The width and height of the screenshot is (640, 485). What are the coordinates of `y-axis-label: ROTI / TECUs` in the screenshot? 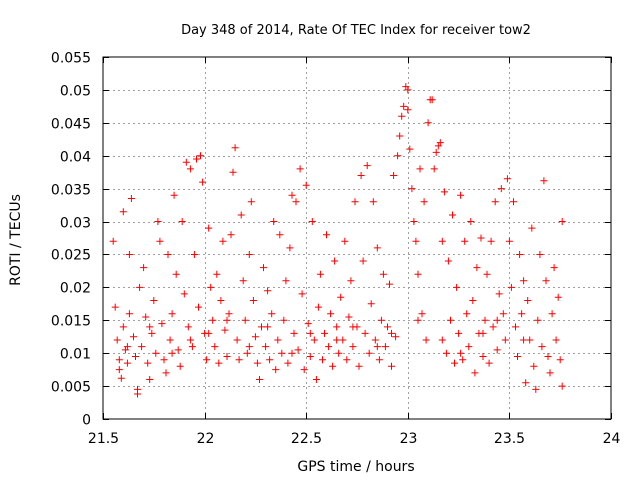 It's located at (16, 240).